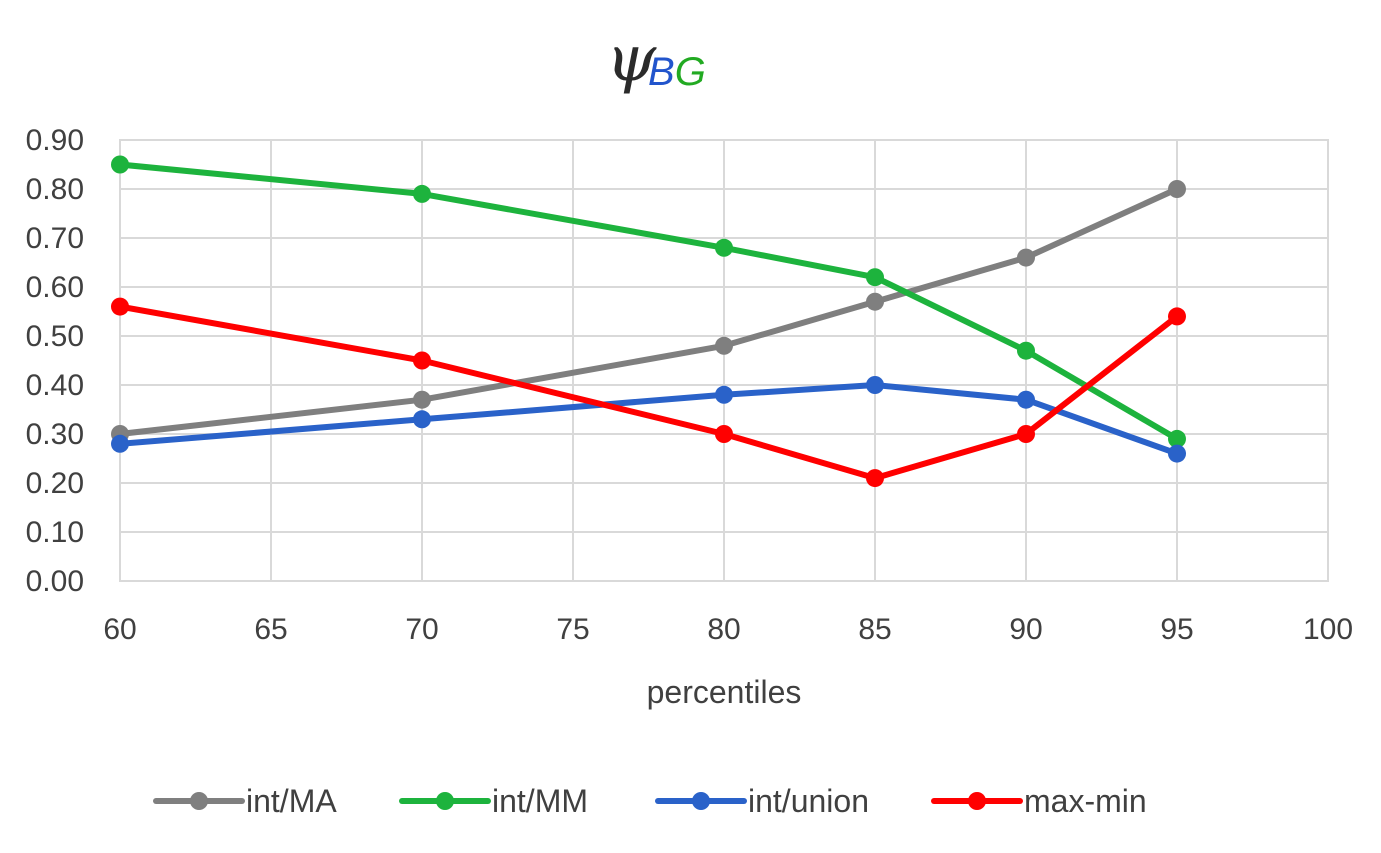 This screenshot has height=853, width=1381. What do you see at coordinates (55, 361) in the screenshot?
I see `y-axis-ticks: 0.00 0.10 0.20 0.30 0.40 0.50 0.60 0.70 0.80 0.90` at bounding box center [55, 361].